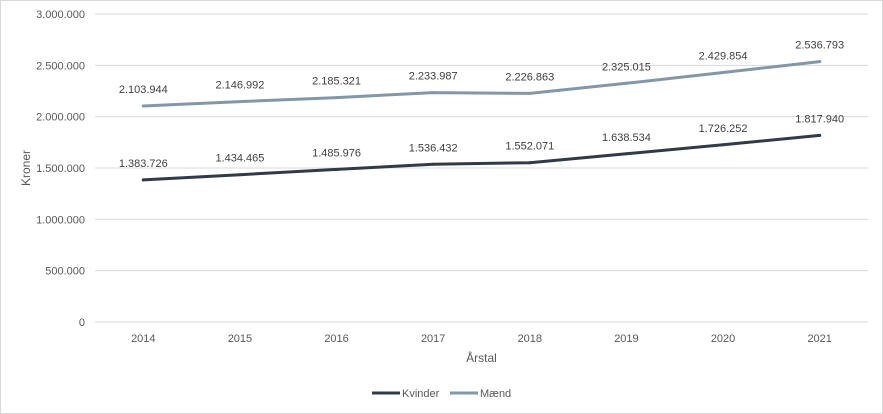 The height and width of the screenshot is (414, 883). I want to click on y-tick-label: 1.500.000, so click(60, 169).